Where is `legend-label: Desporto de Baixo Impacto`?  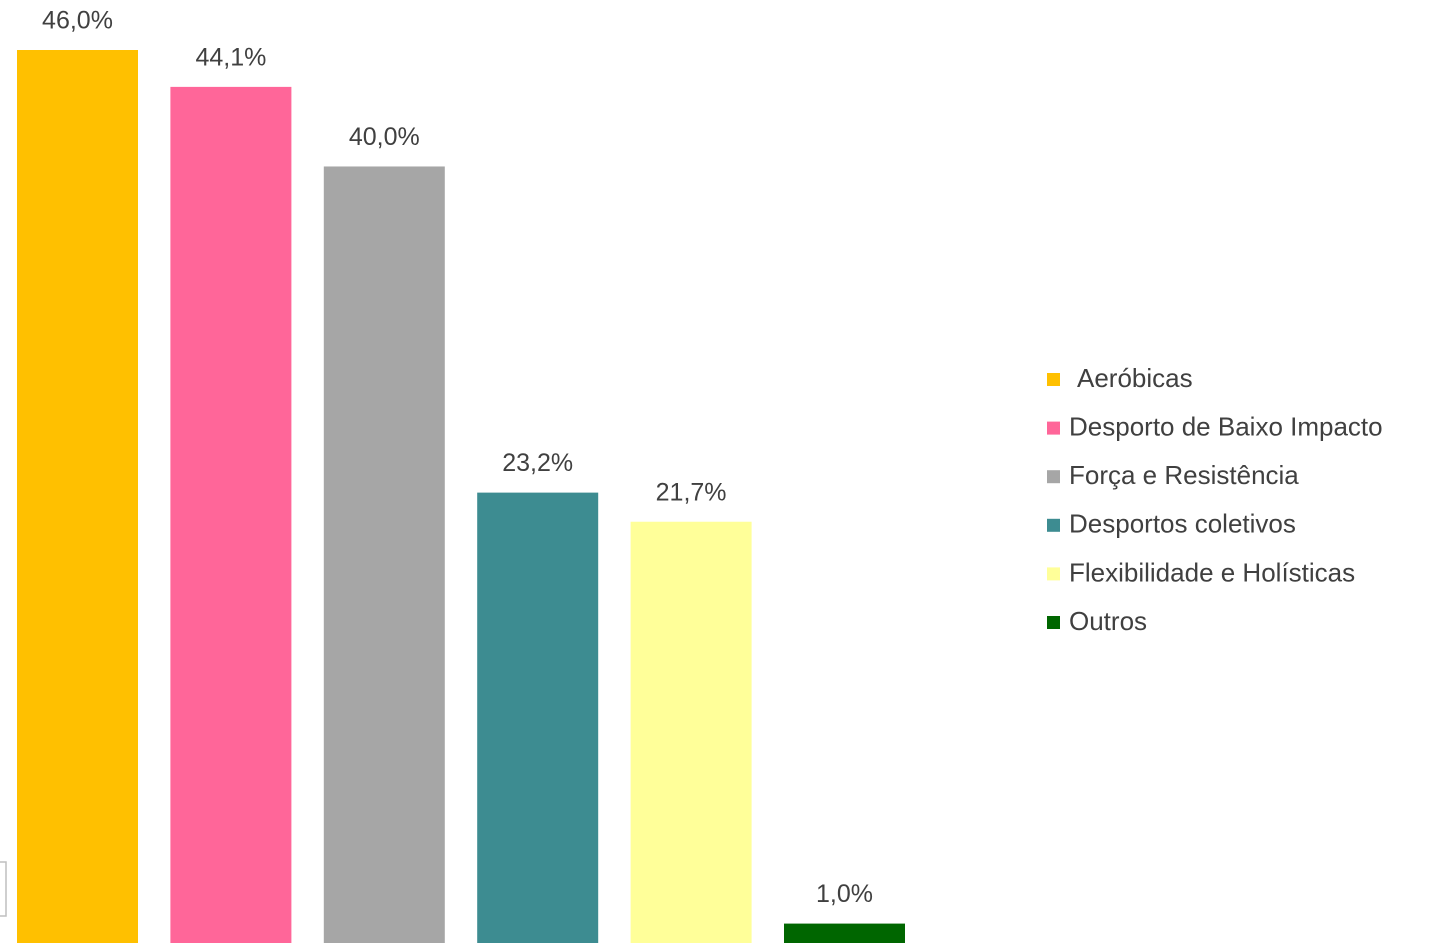 legend-label: Desporto de Baixo Impacto is located at coordinates (1226, 426).